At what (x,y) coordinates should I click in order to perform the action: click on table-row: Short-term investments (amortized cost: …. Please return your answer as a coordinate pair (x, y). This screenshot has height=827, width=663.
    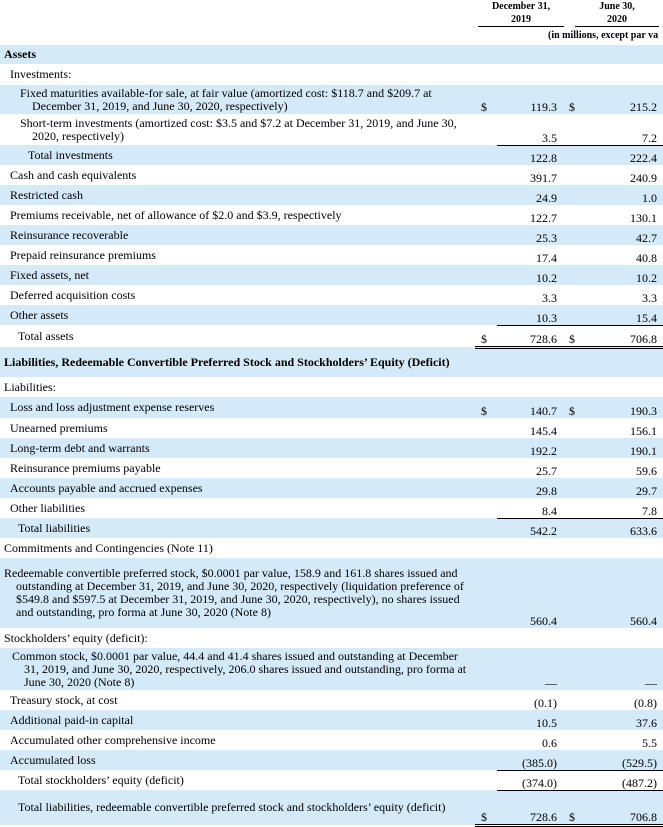
    Looking at the image, I should click on (331, 130).